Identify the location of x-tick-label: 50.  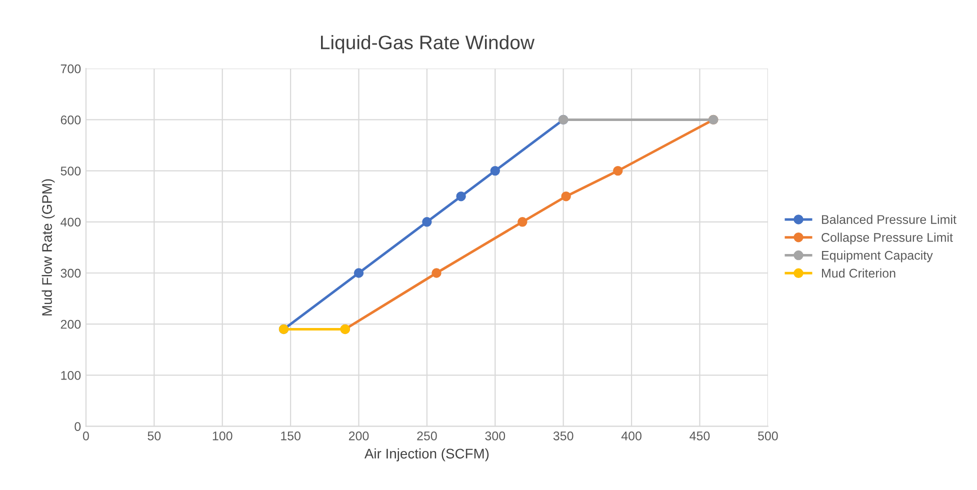
(154, 435).